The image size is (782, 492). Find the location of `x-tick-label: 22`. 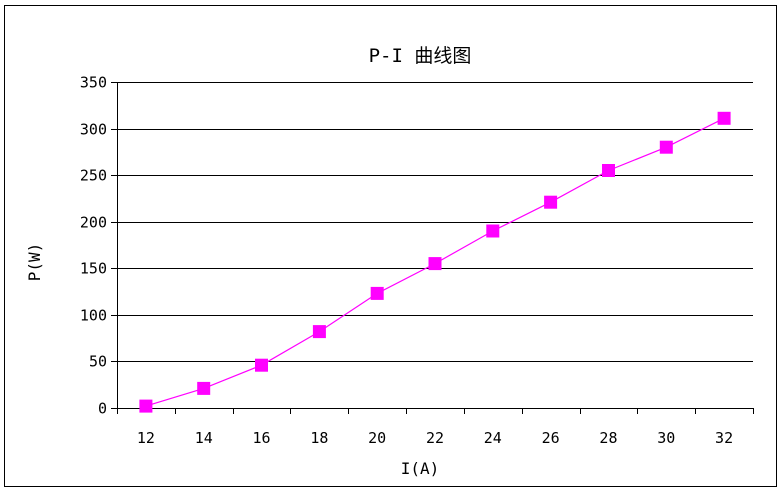

x-tick-label: 22 is located at coordinates (435, 438).